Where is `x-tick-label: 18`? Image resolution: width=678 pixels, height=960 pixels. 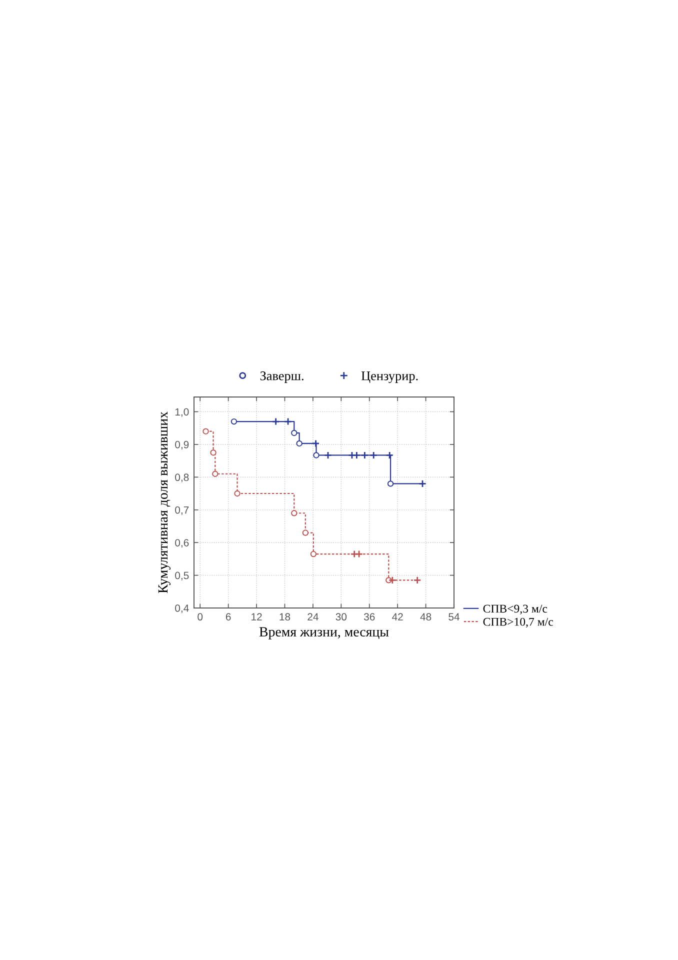
x-tick-label: 18 is located at coordinates (285, 617).